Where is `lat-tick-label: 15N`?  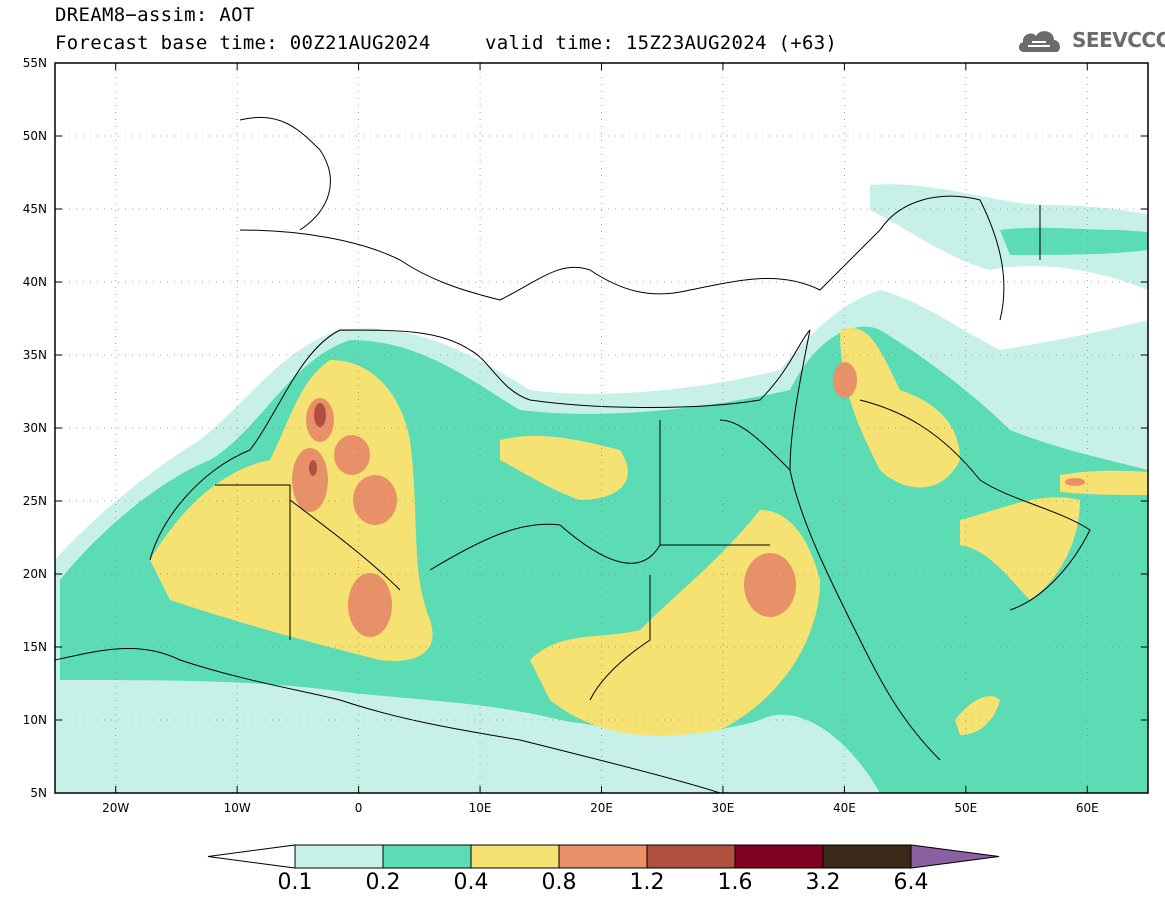
lat-tick-label: 15N is located at coordinates (35, 647).